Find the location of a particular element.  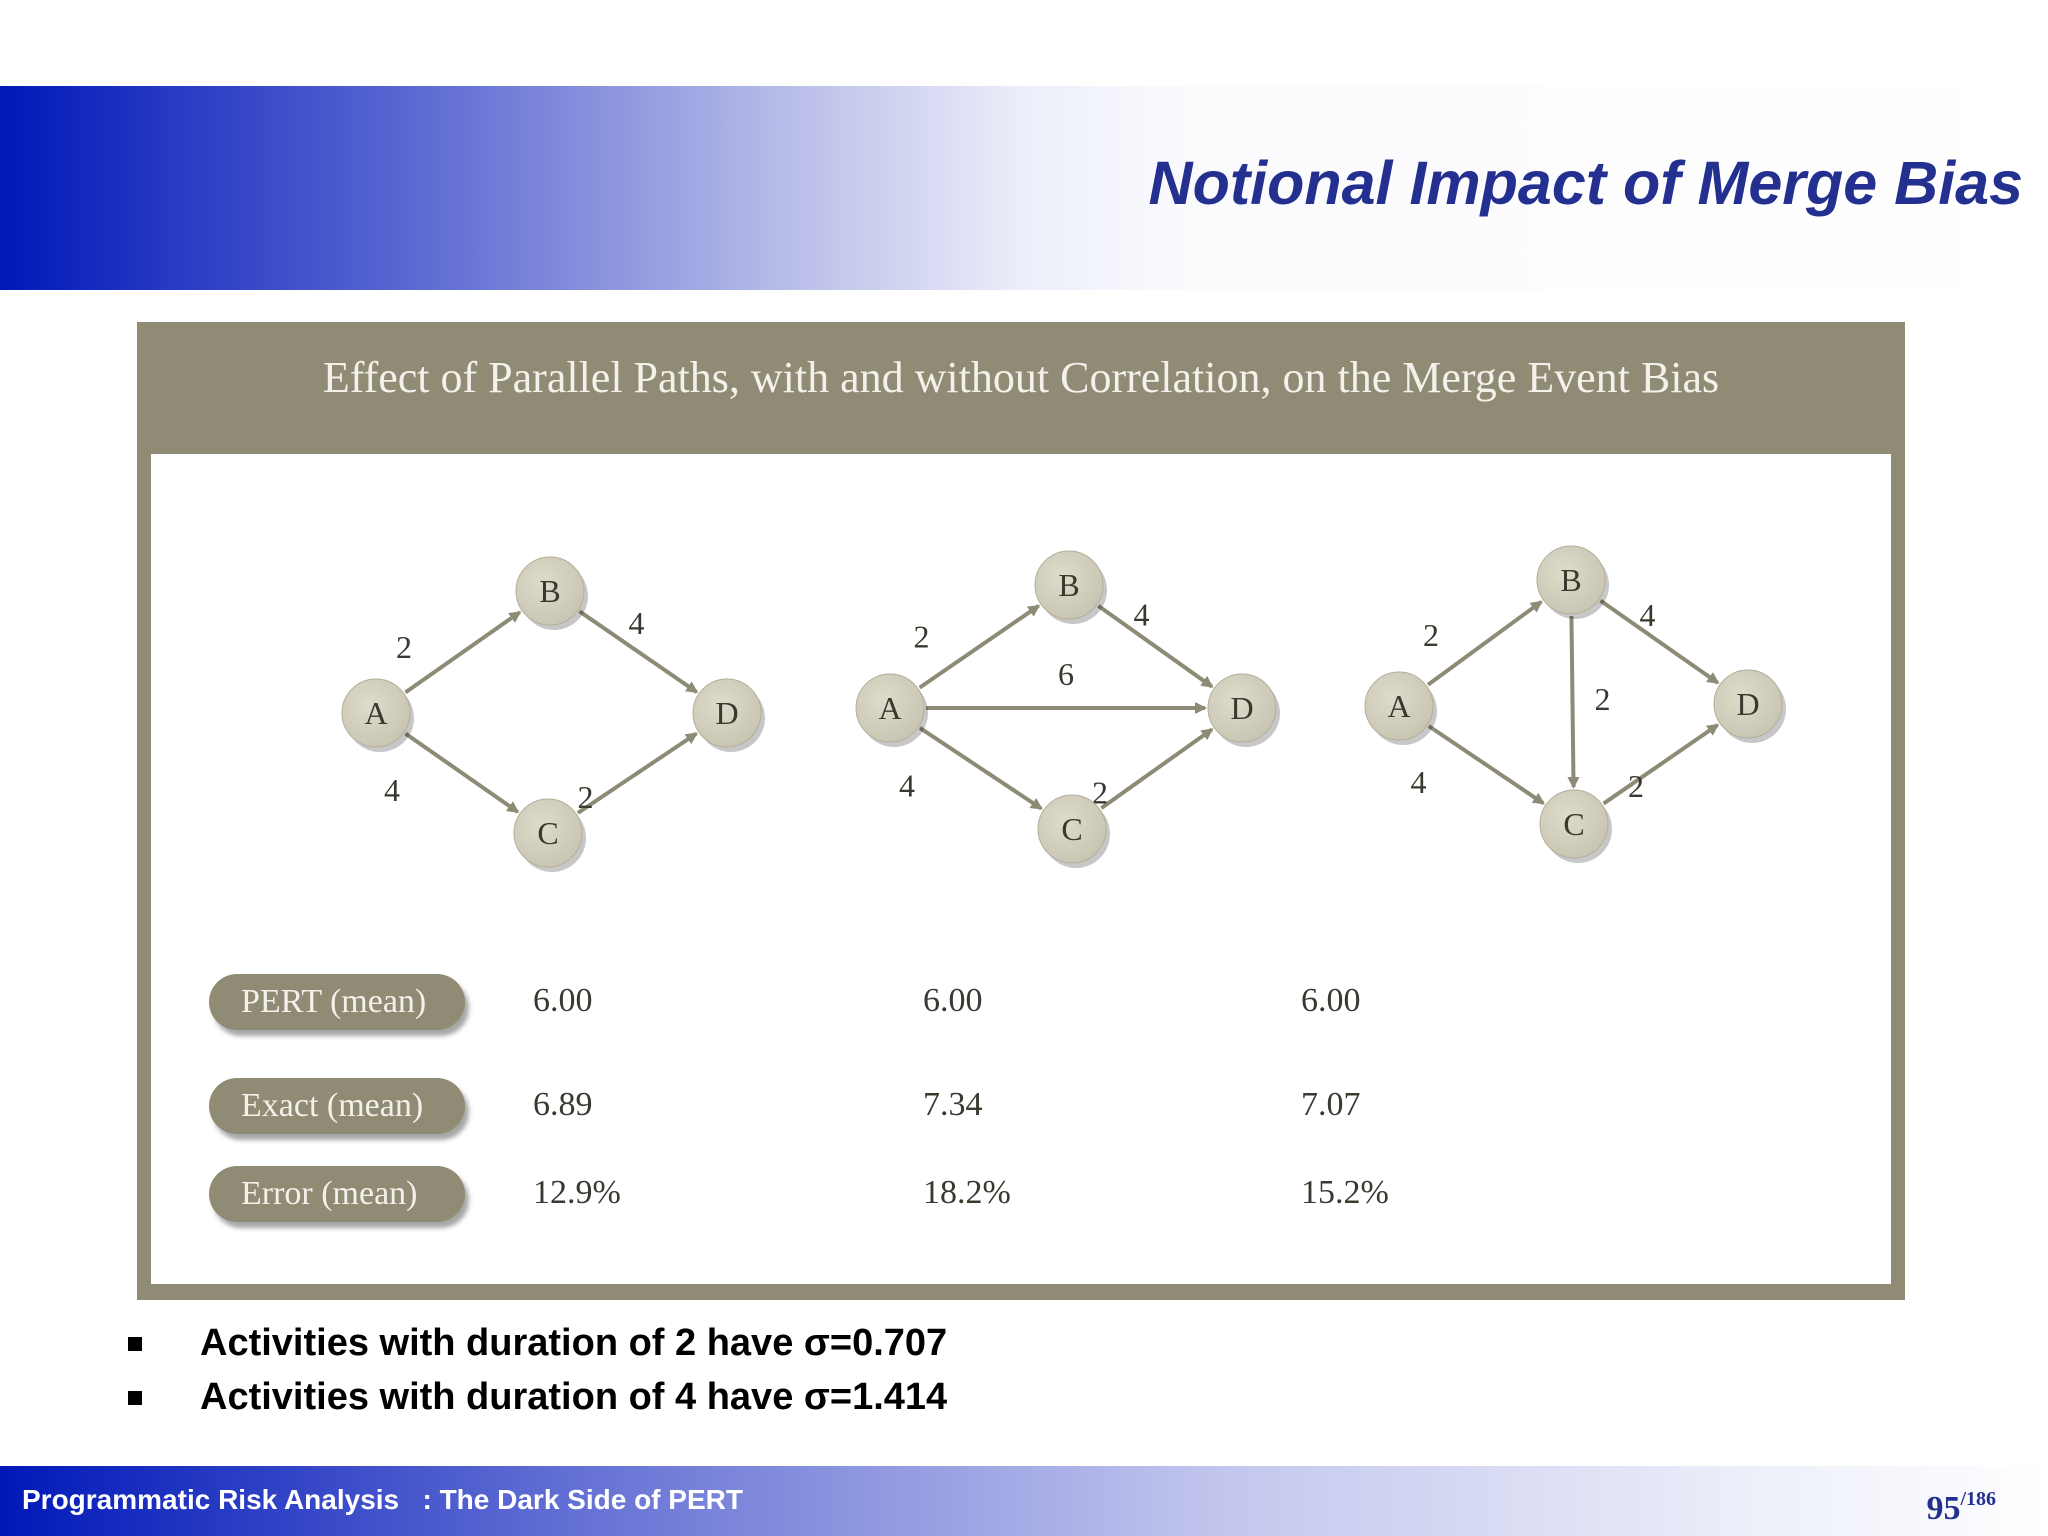

edge-B-C-arrow is located at coordinates (1573, 702).